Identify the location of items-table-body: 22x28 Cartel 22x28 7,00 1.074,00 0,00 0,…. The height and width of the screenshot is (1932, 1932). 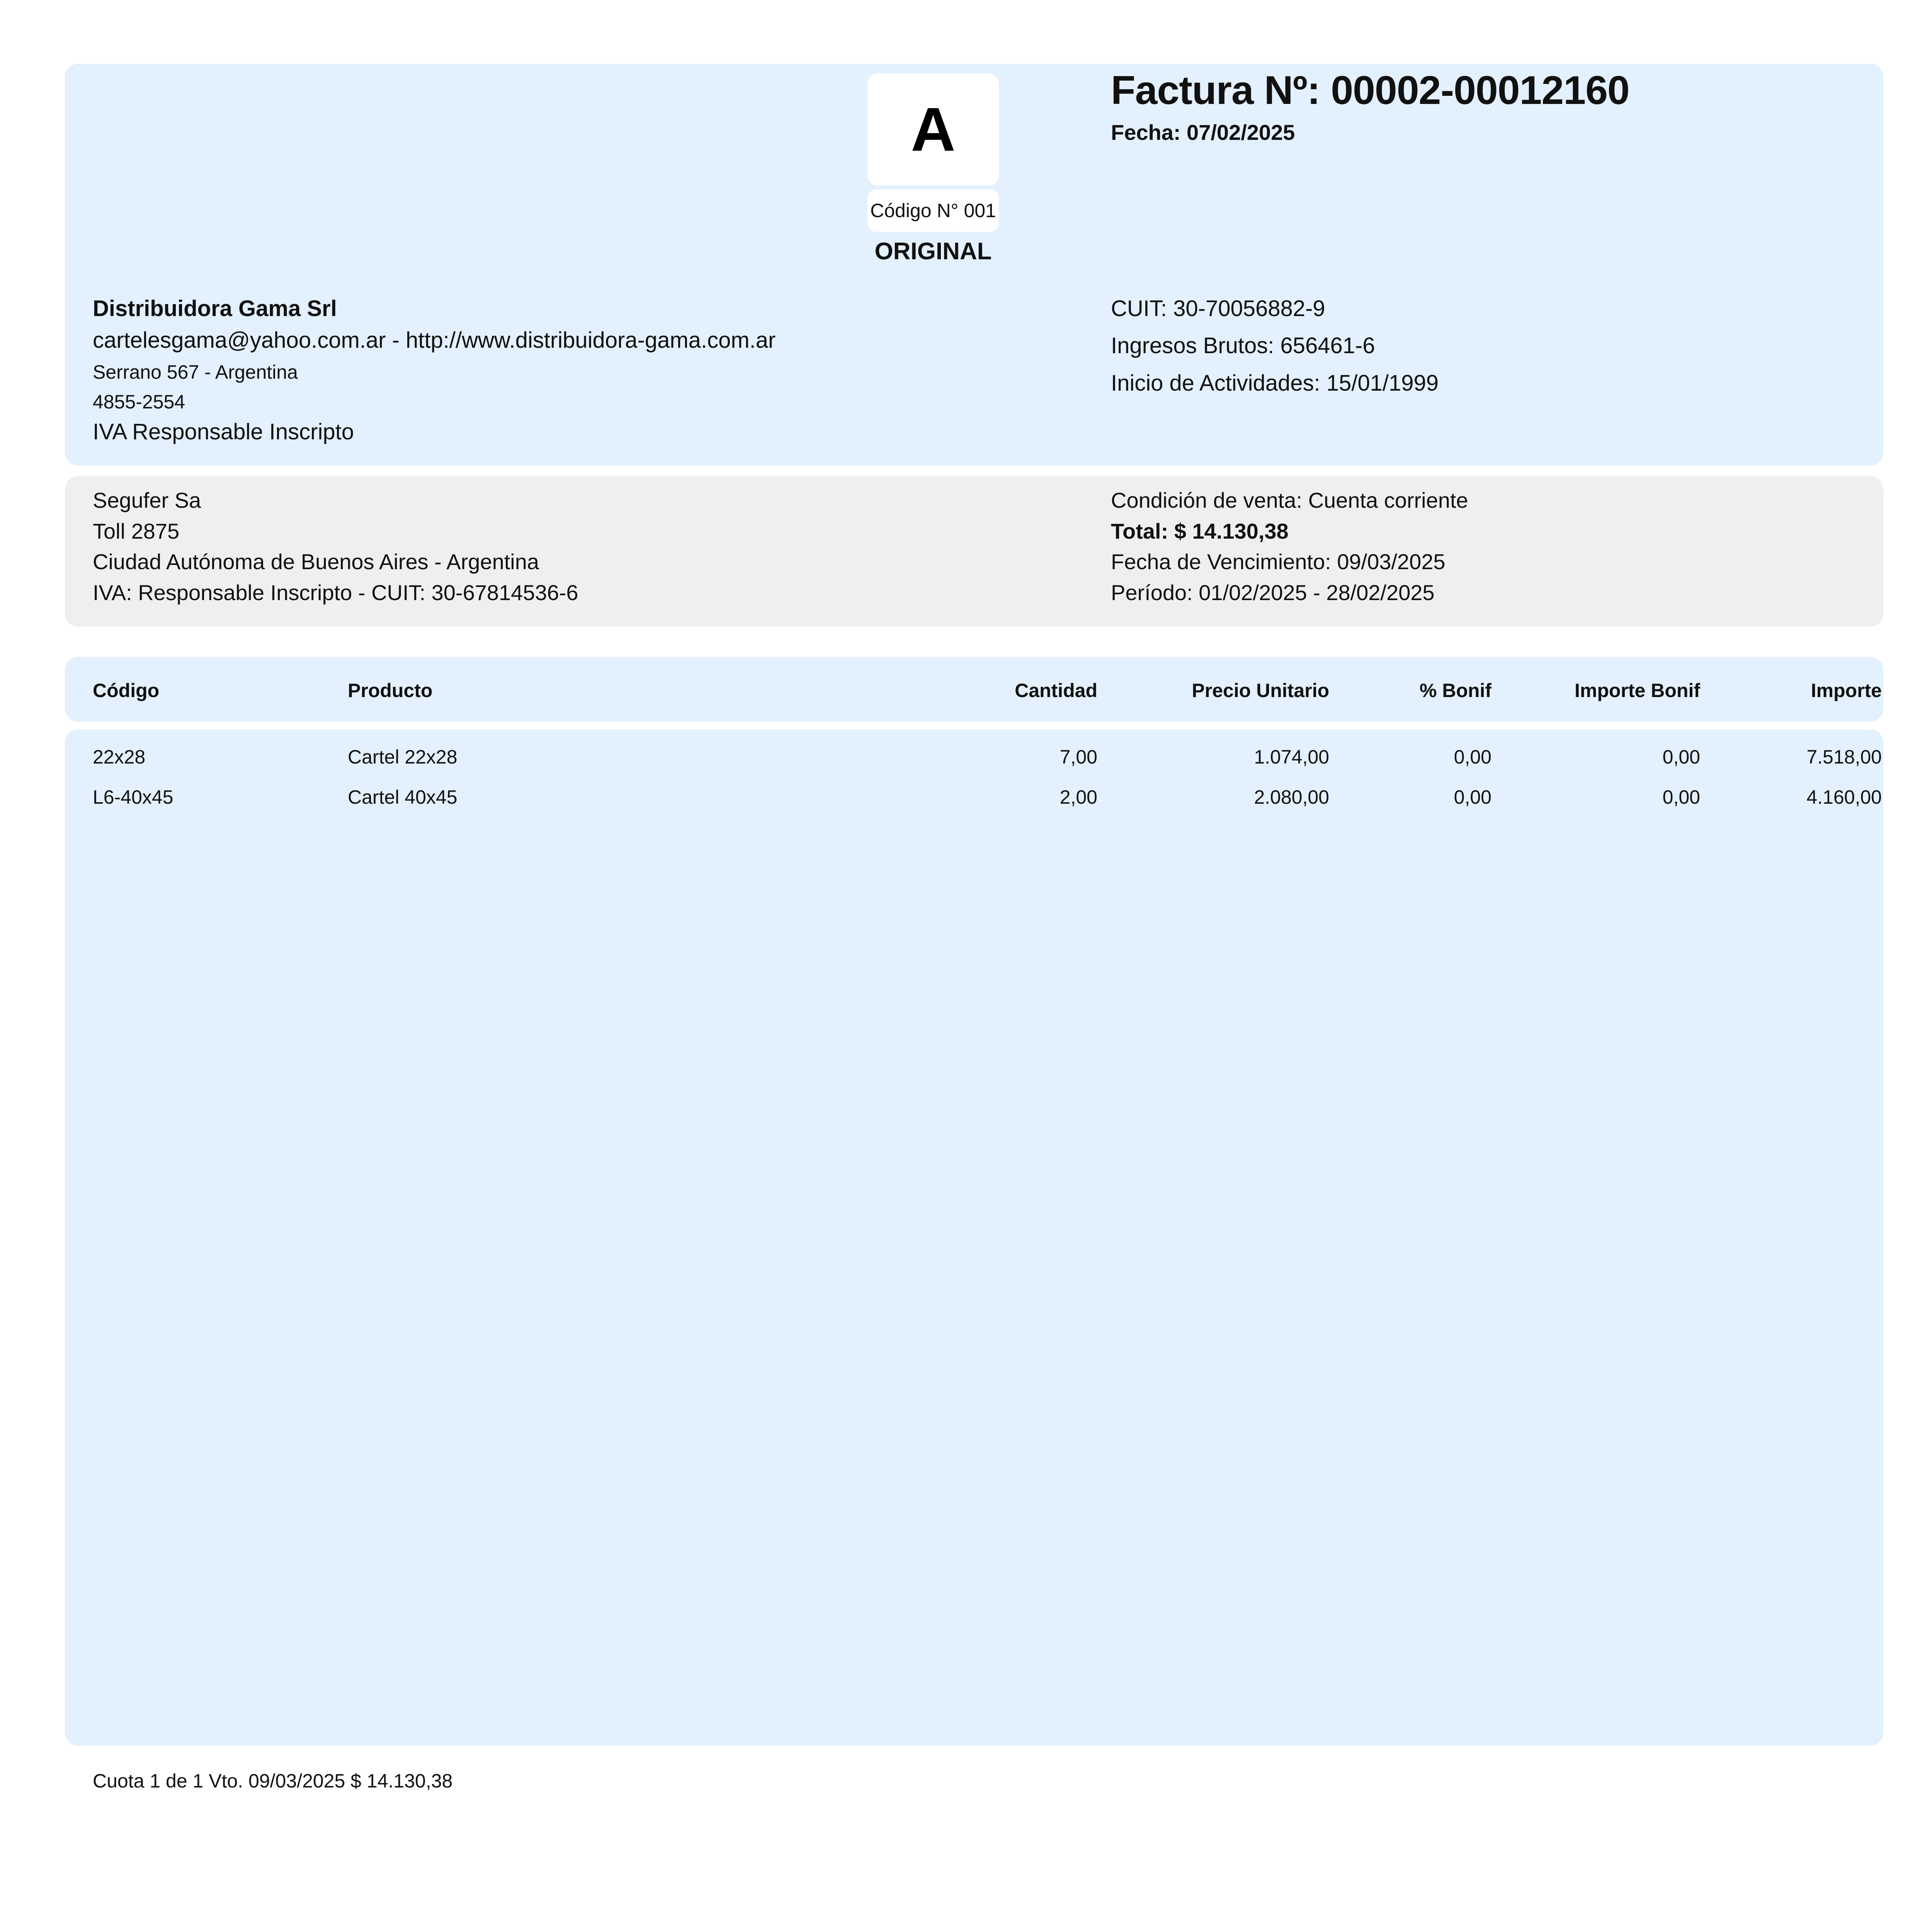
(974, 786).